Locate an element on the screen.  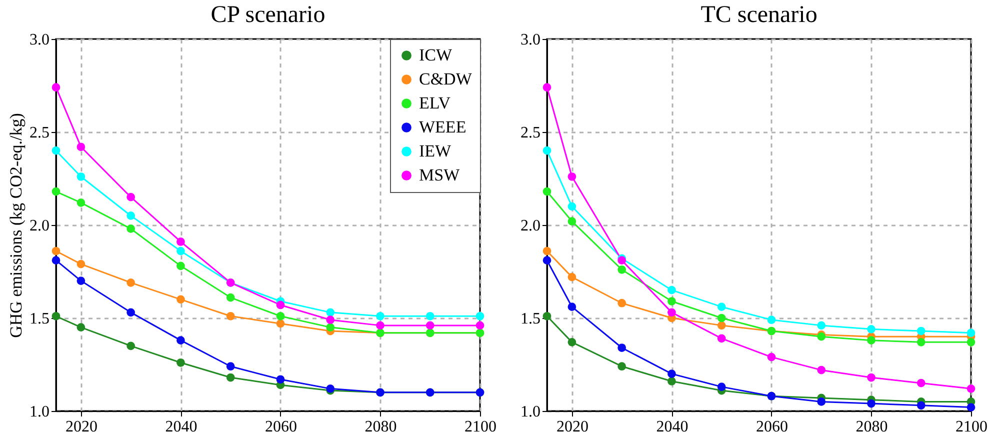
y-axis-title: GHG emissions (kg CO2-eq./kg) is located at coordinates (16, 225).